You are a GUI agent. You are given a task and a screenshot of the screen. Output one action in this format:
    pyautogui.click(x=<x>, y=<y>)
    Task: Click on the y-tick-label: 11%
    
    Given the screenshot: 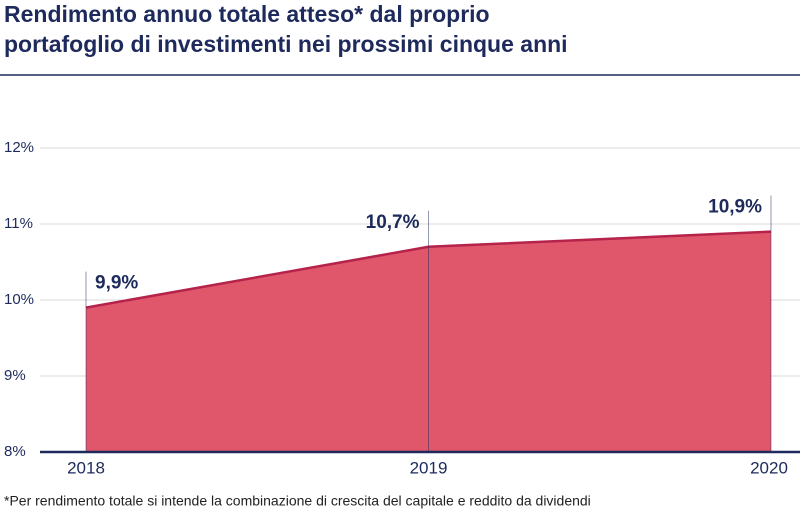 What is the action you would take?
    pyautogui.click(x=18, y=223)
    